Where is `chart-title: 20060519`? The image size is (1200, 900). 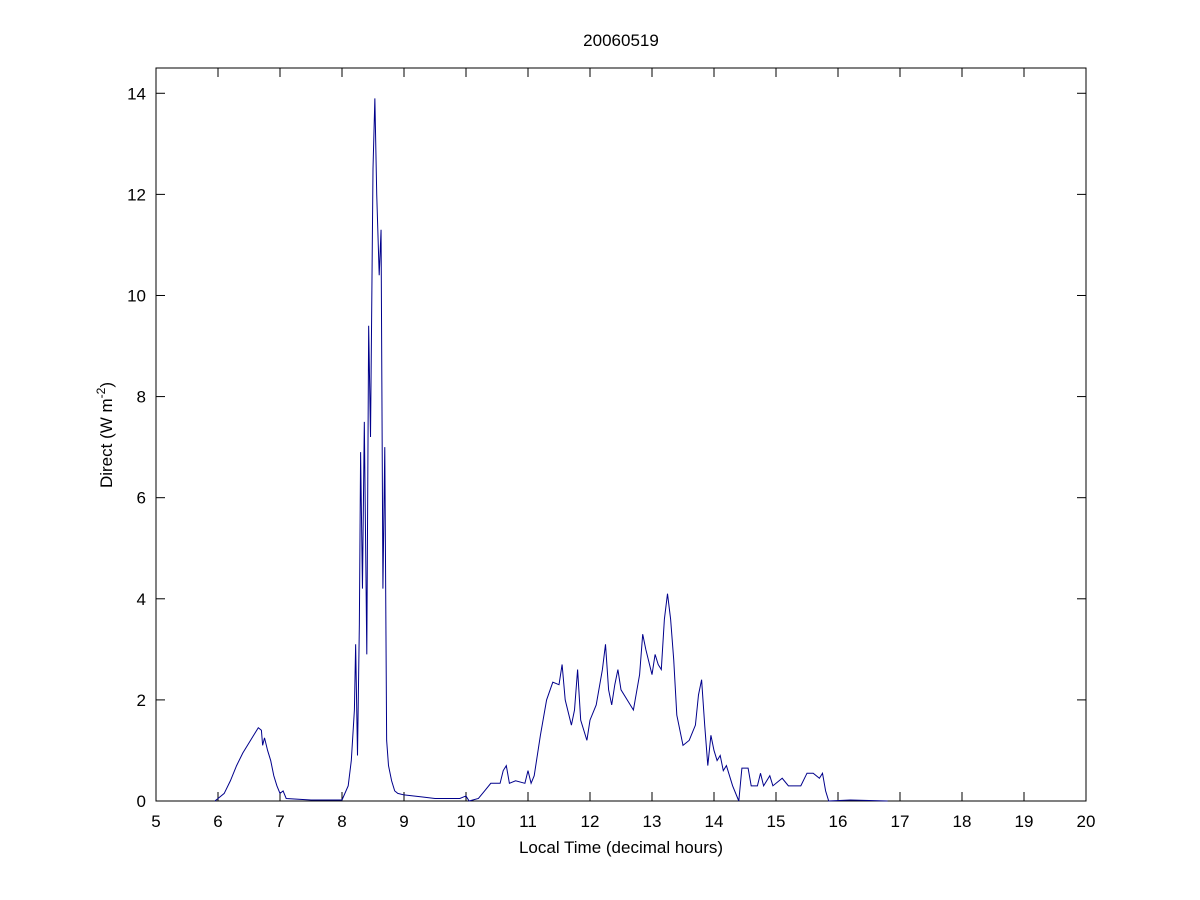 chart-title: 20060519 is located at coordinates (621, 40).